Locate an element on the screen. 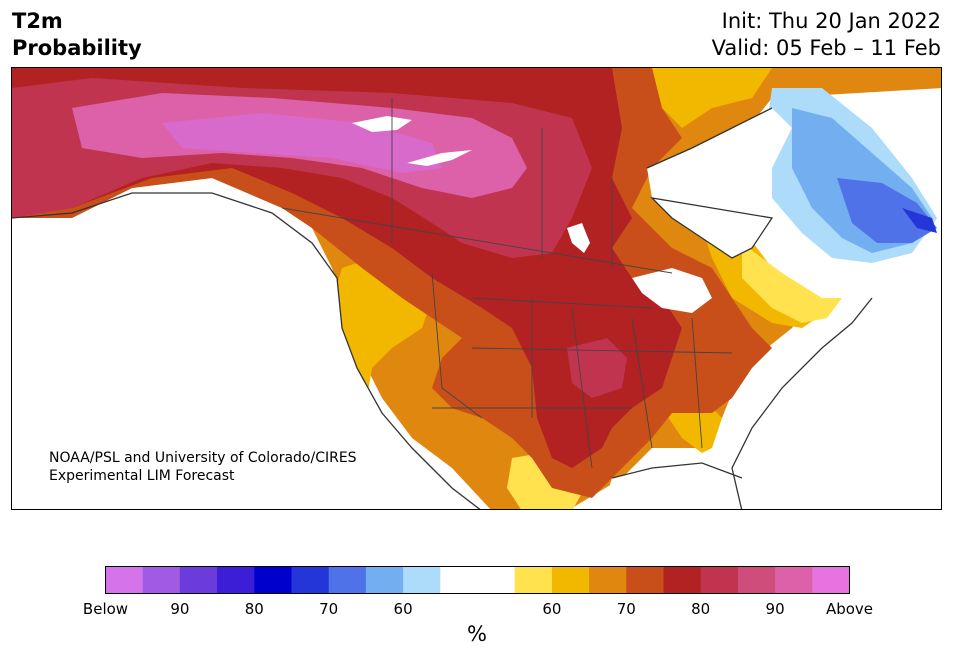  prob-band-80-plains is located at coordinates (597, 368).